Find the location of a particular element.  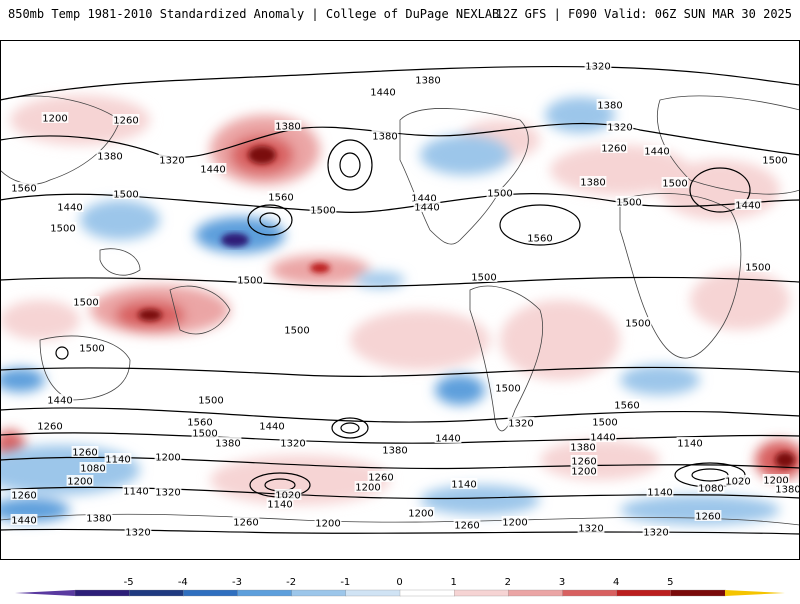

colorbar-tick-labels: -5 -4 -3 -2 -1 0 1 2 3 4 5 is located at coordinates (399, 582).